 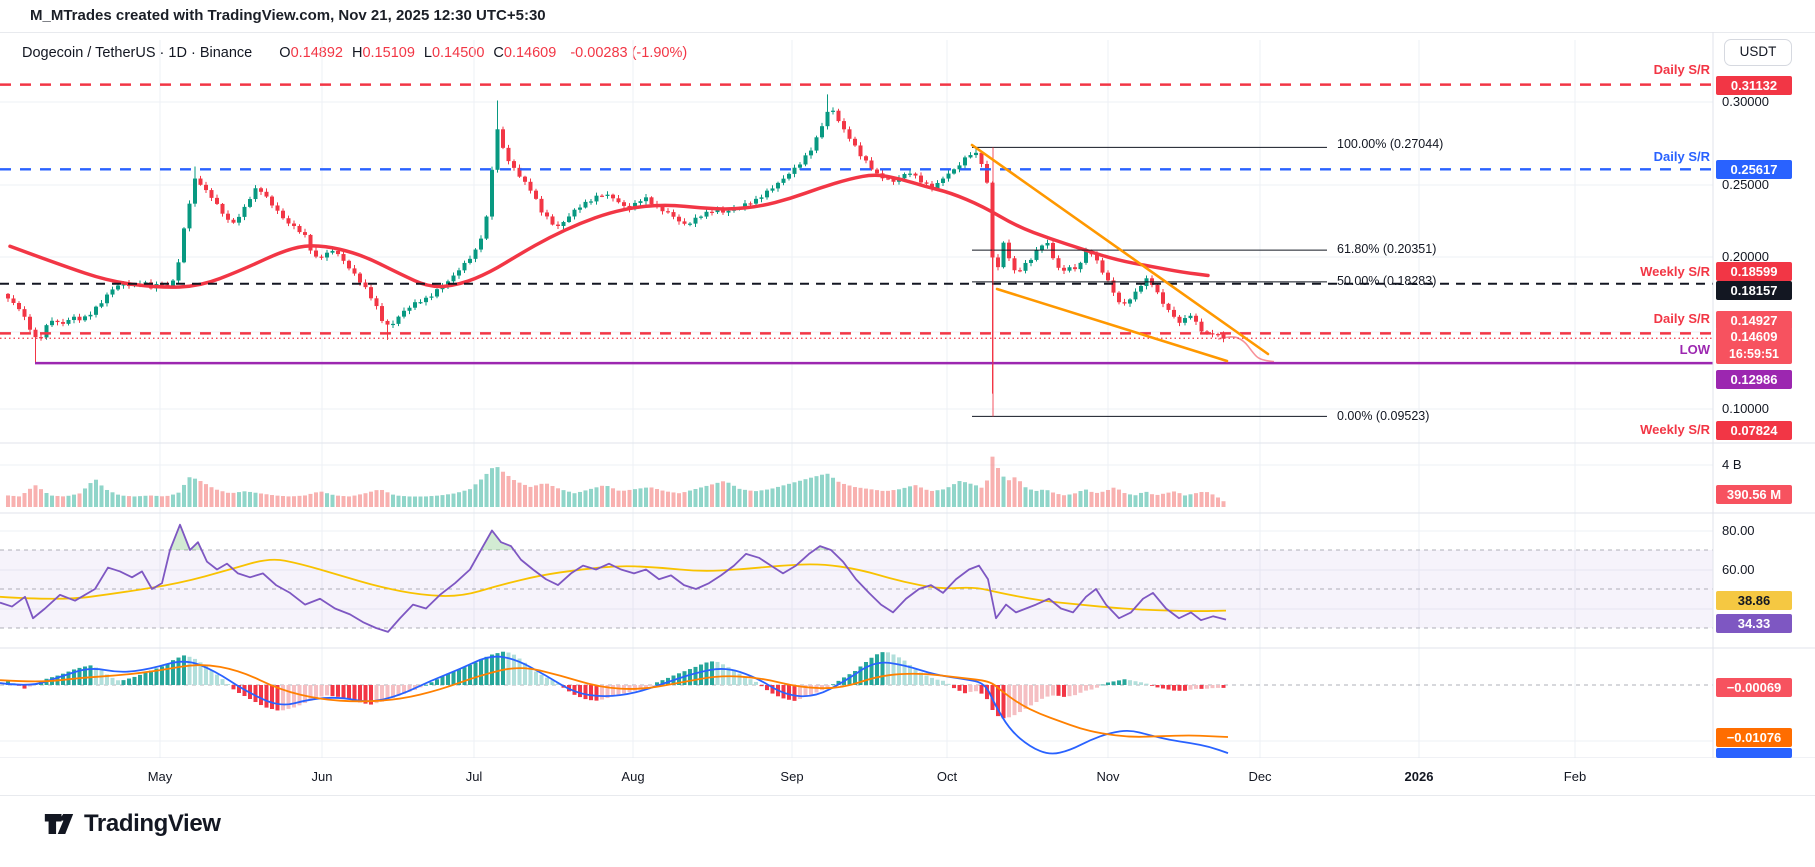 I want to click on price-badge: 38.86, so click(x=1754, y=600).